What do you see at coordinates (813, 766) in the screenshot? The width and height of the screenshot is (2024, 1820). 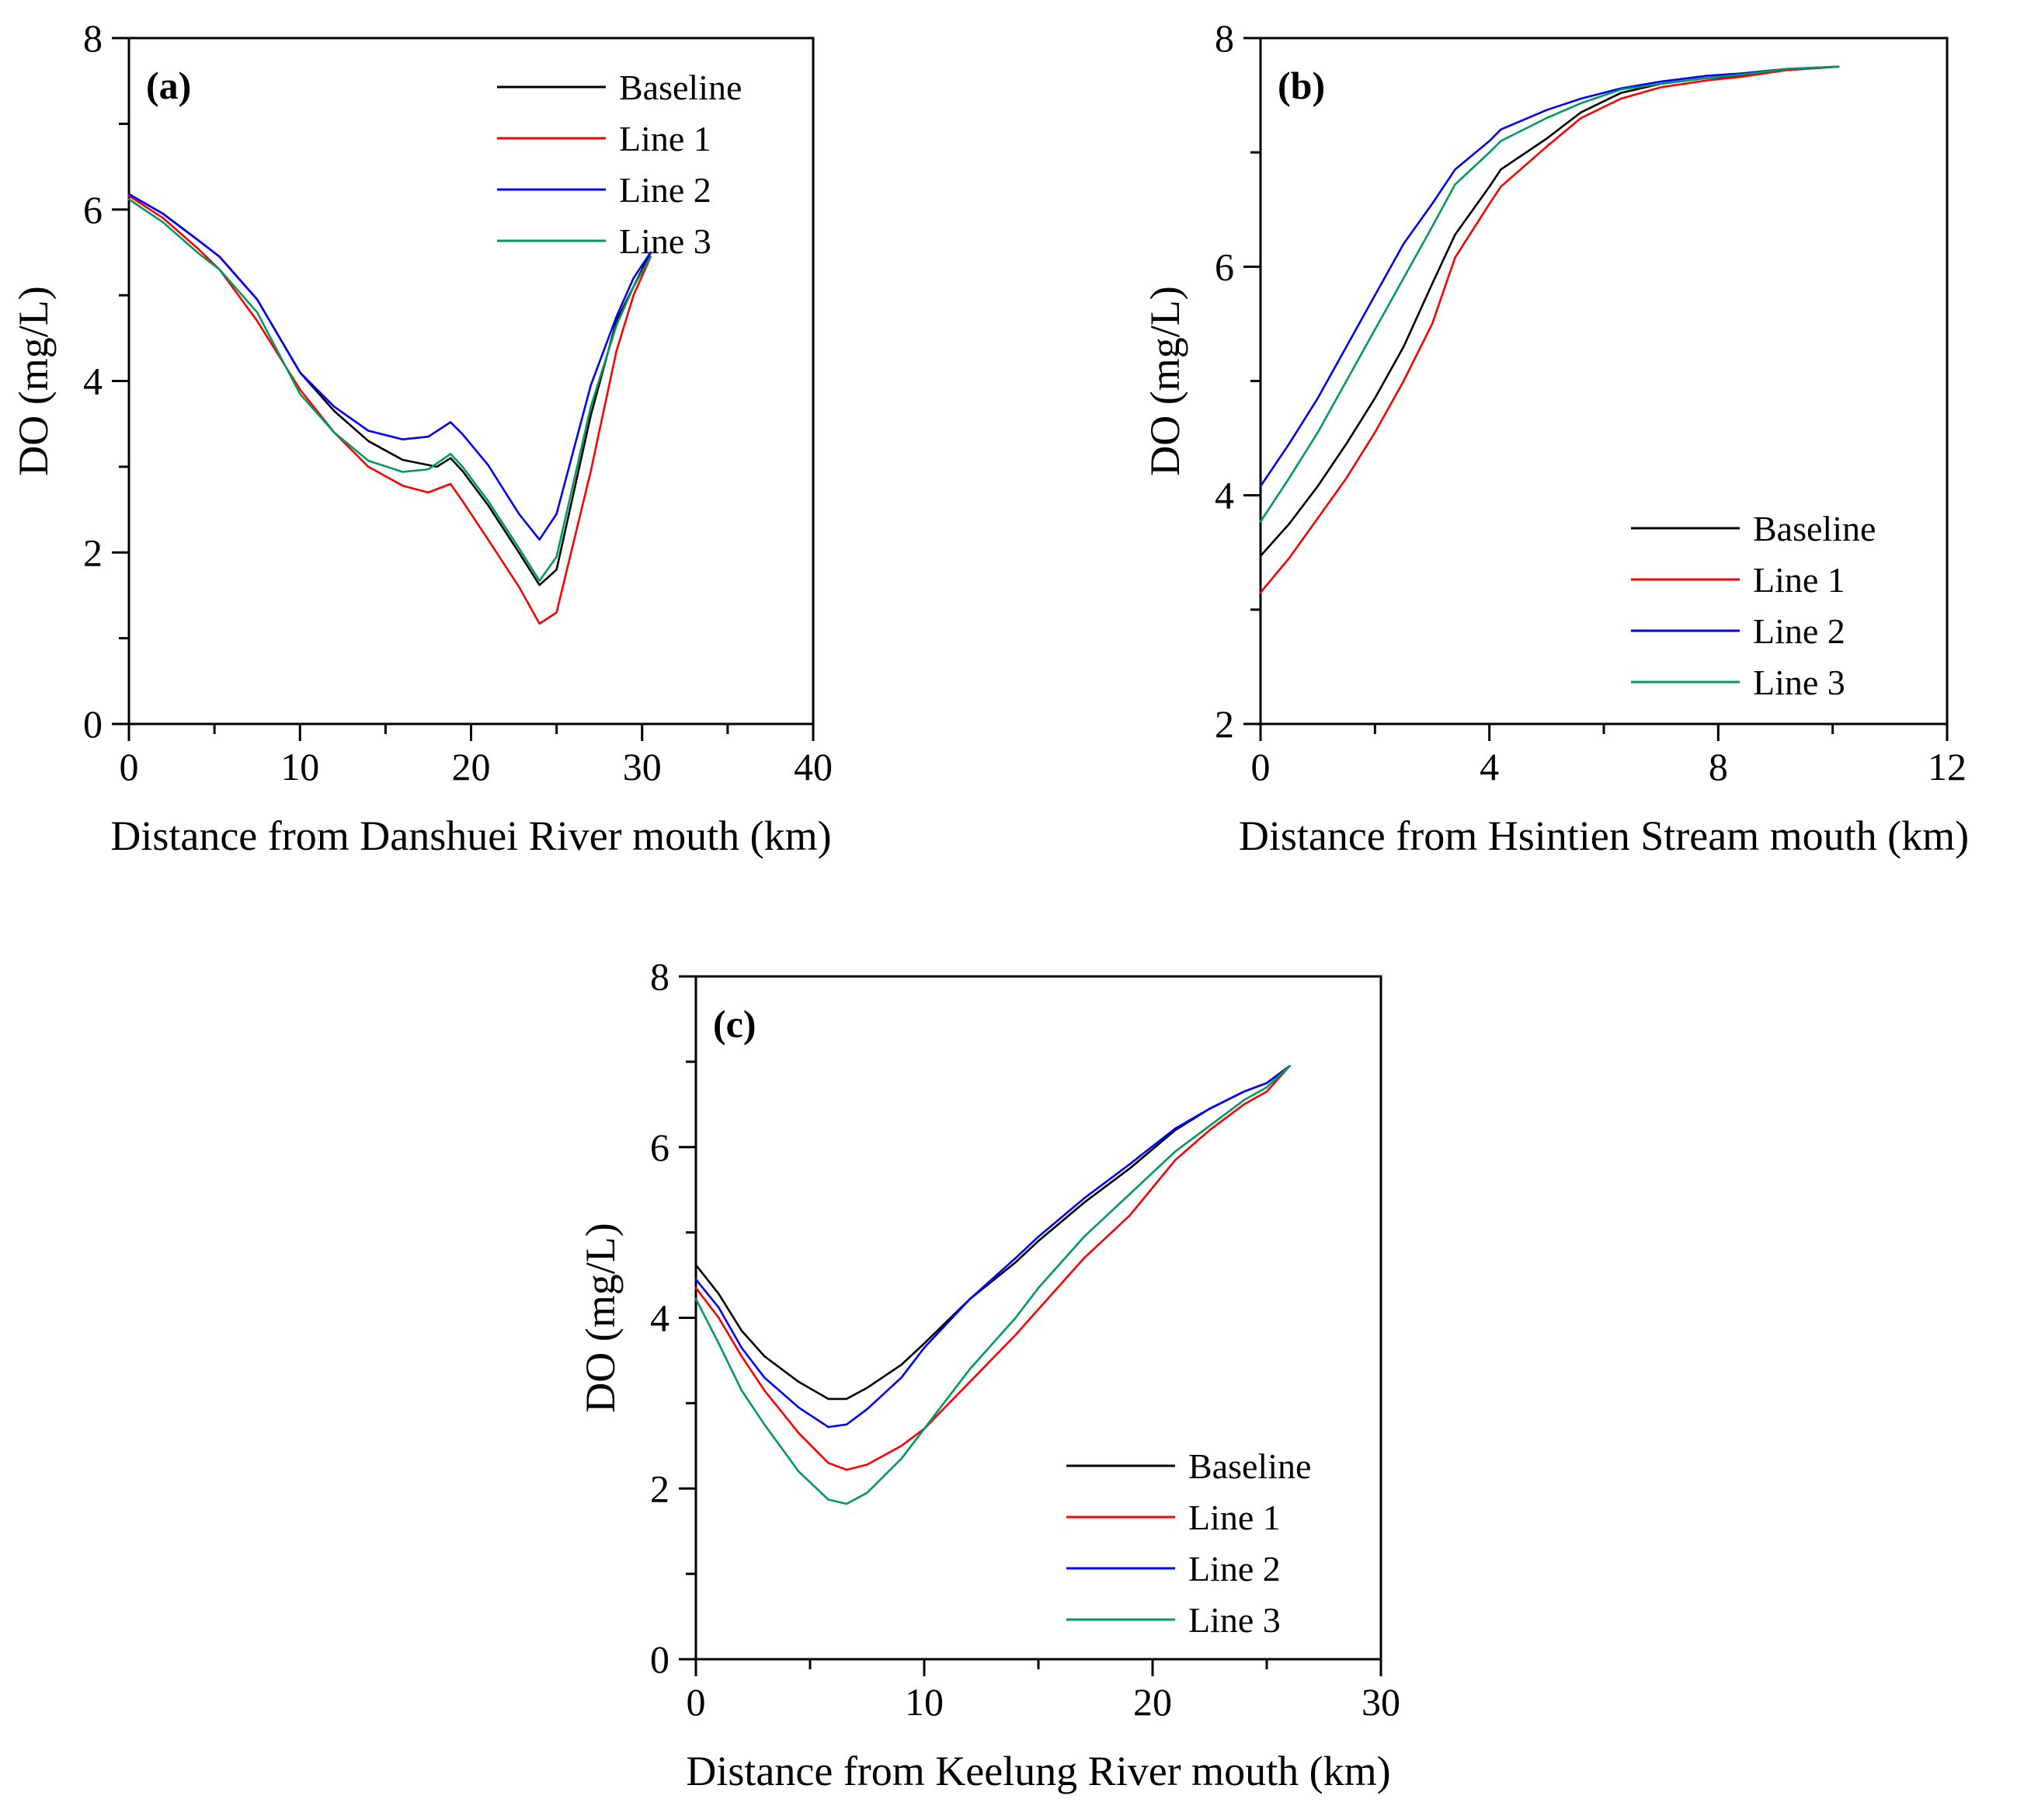 I see `x-tick-label: 40` at bounding box center [813, 766].